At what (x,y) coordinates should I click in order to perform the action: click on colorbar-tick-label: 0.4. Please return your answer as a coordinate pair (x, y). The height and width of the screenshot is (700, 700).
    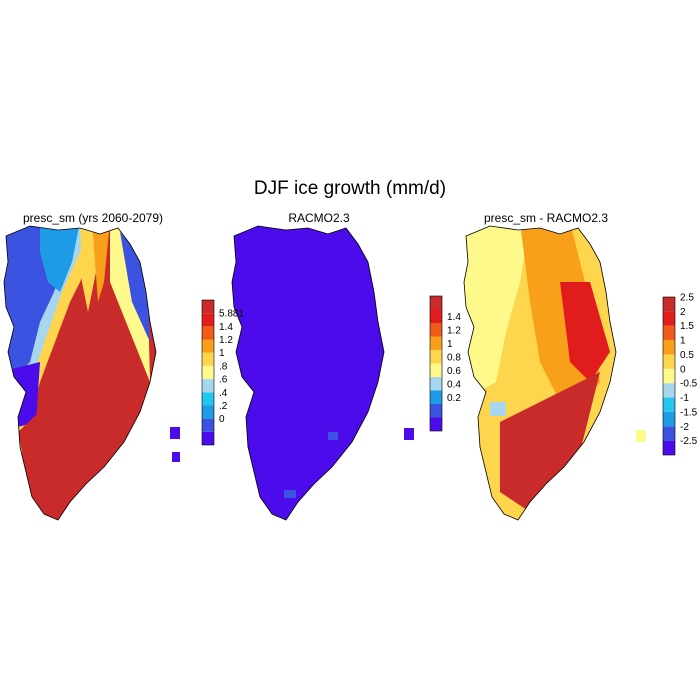
    Looking at the image, I should click on (454, 384).